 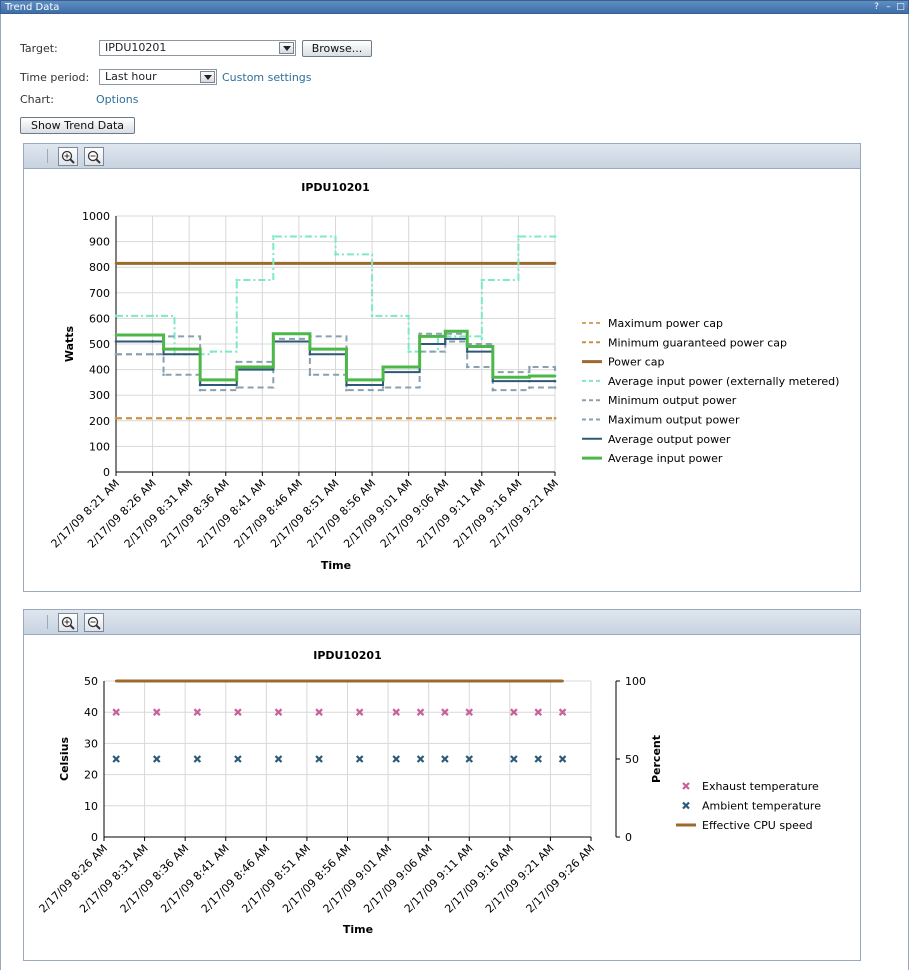 I want to click on time-period-select: Last hour, so click(x=158, y=77).